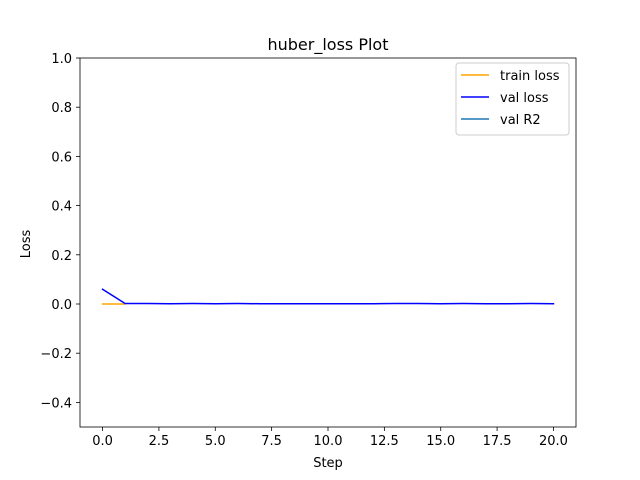  I want to click on legend-box, so click(512, 99).